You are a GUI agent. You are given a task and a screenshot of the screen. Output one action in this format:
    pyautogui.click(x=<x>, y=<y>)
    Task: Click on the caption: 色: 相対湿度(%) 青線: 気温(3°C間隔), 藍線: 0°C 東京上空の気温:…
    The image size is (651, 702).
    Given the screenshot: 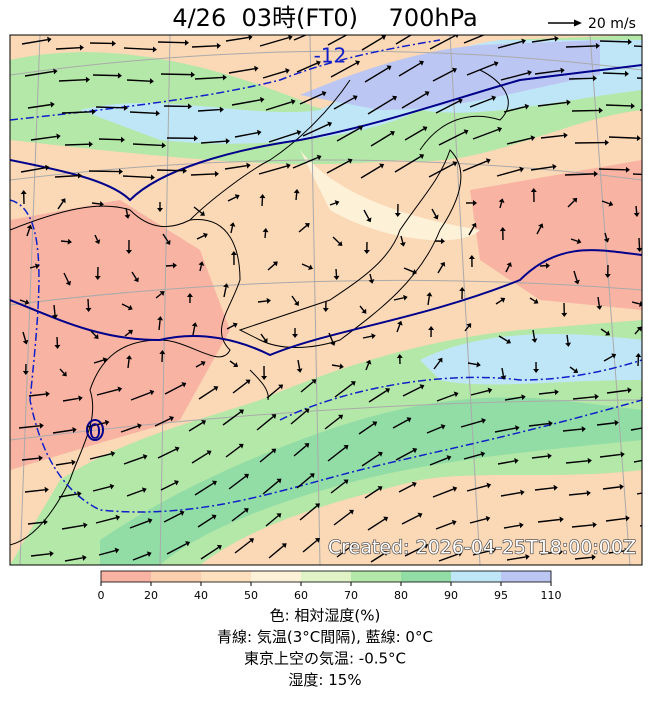 What is the action you would take?
    pyautogui.click(x=325, y=648)
    